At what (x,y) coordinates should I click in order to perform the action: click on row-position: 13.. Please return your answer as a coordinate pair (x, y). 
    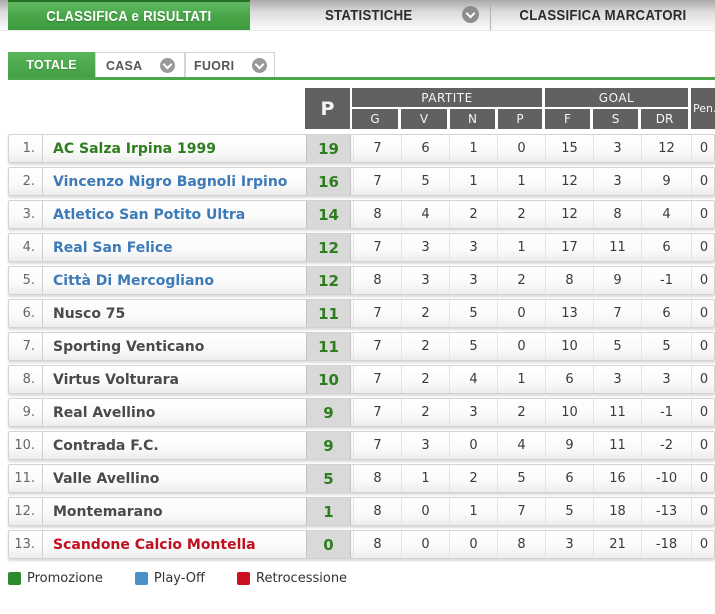
    Looking at the image, I should click on (26, 544).